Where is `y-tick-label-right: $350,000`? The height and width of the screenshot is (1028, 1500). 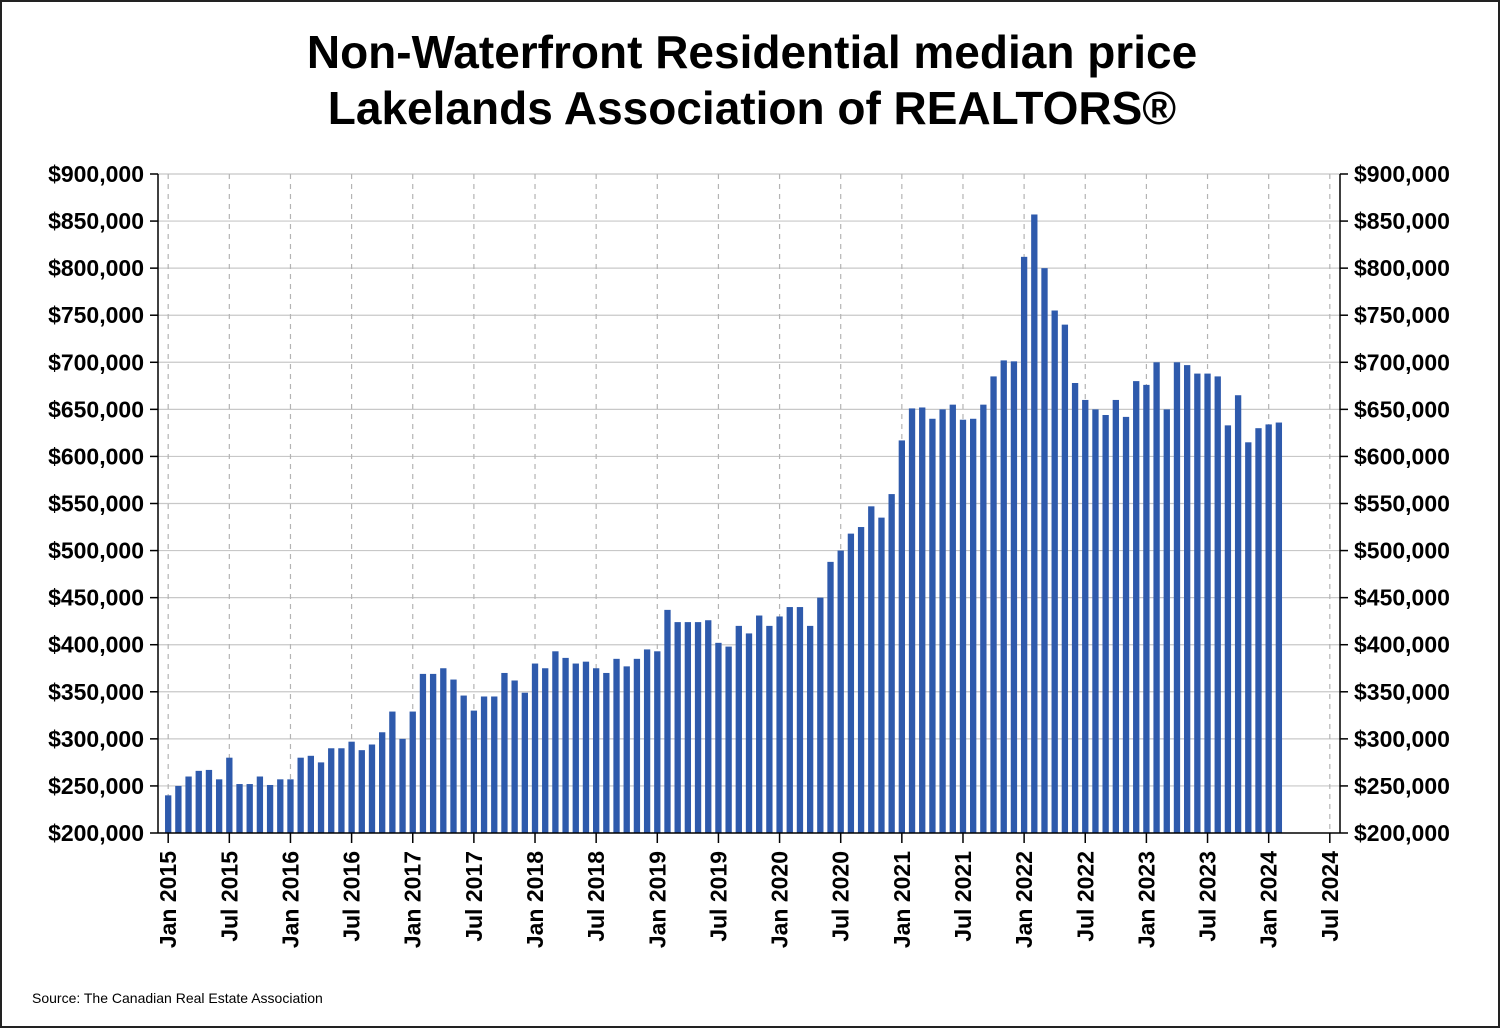 y-tick-label-right: $350,000 is located at coordinates (1402, 692).